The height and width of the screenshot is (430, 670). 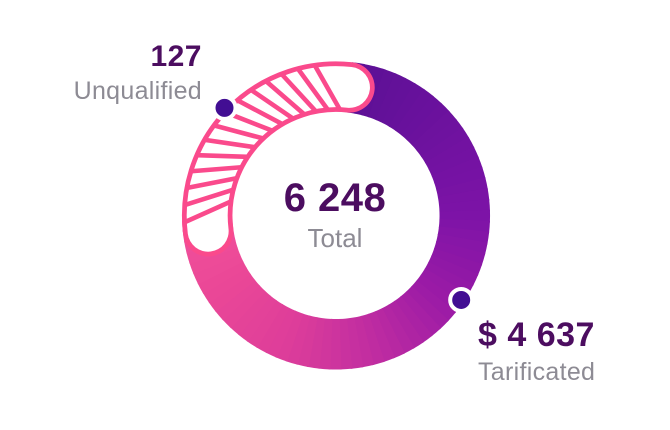 What do you see at coordinates (115, 73) in the screenshot?
I see `callout-unqualified: 127 Unqualified` at bounding box center [115, 73].